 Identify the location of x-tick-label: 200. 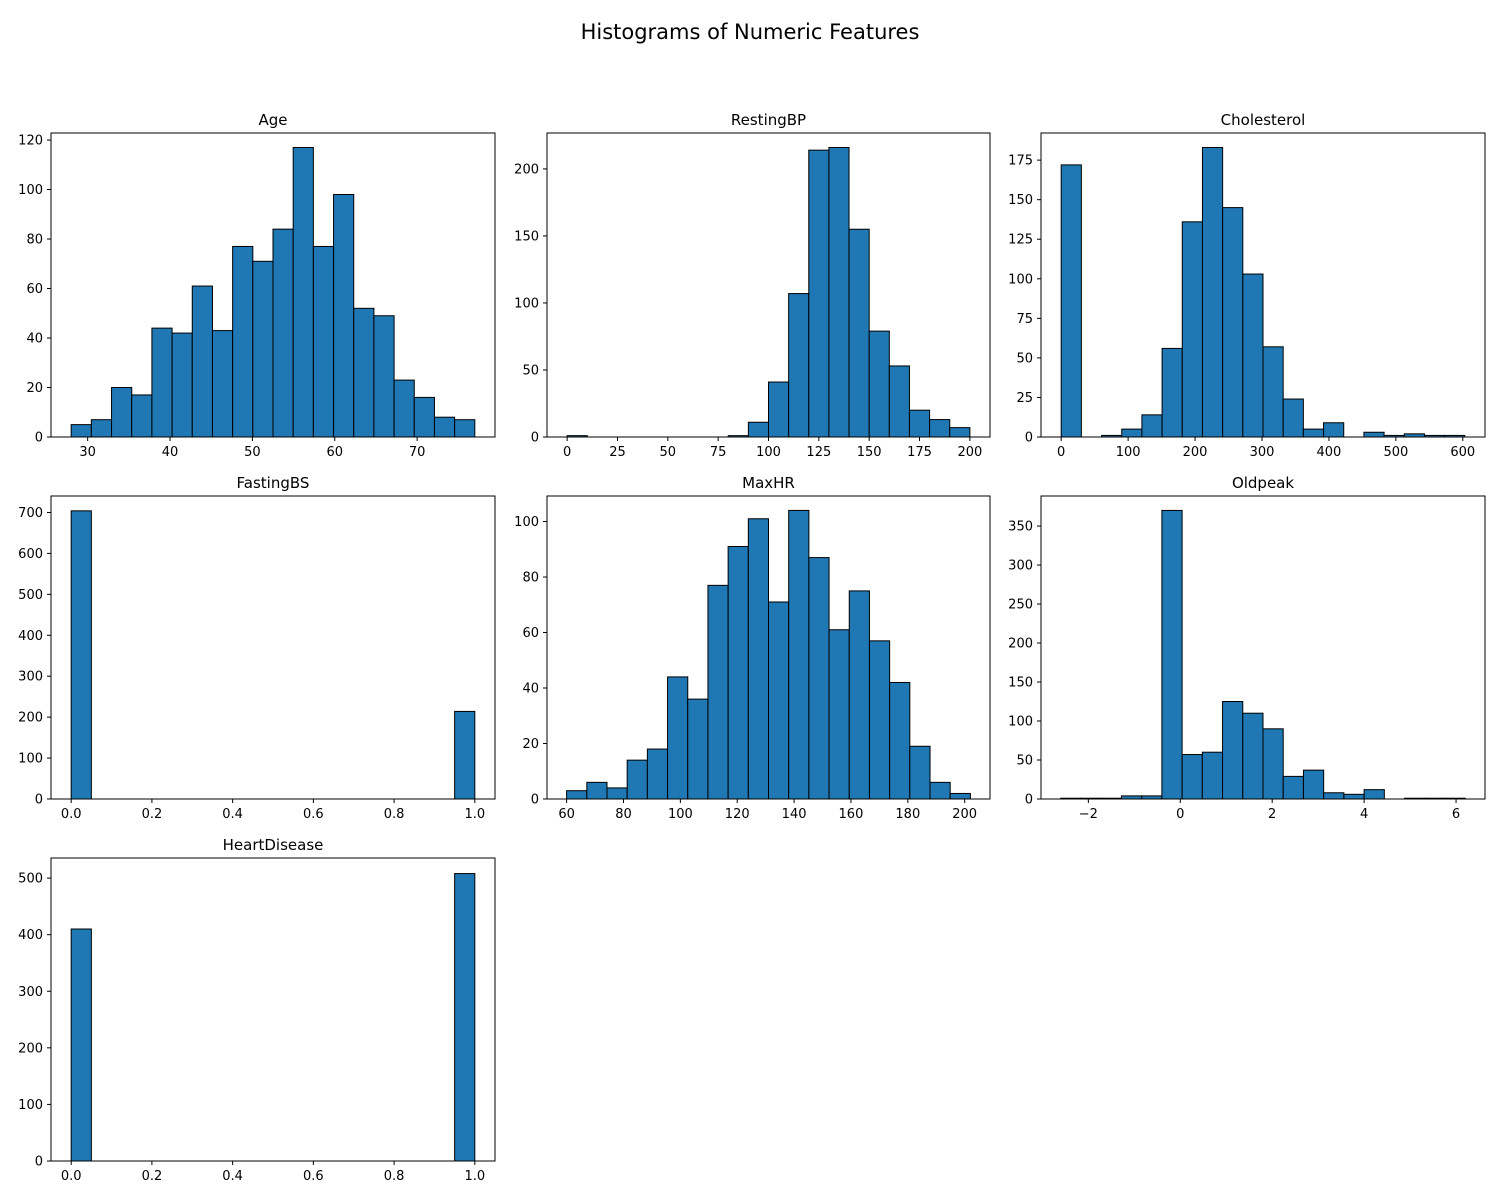
(969, 452).